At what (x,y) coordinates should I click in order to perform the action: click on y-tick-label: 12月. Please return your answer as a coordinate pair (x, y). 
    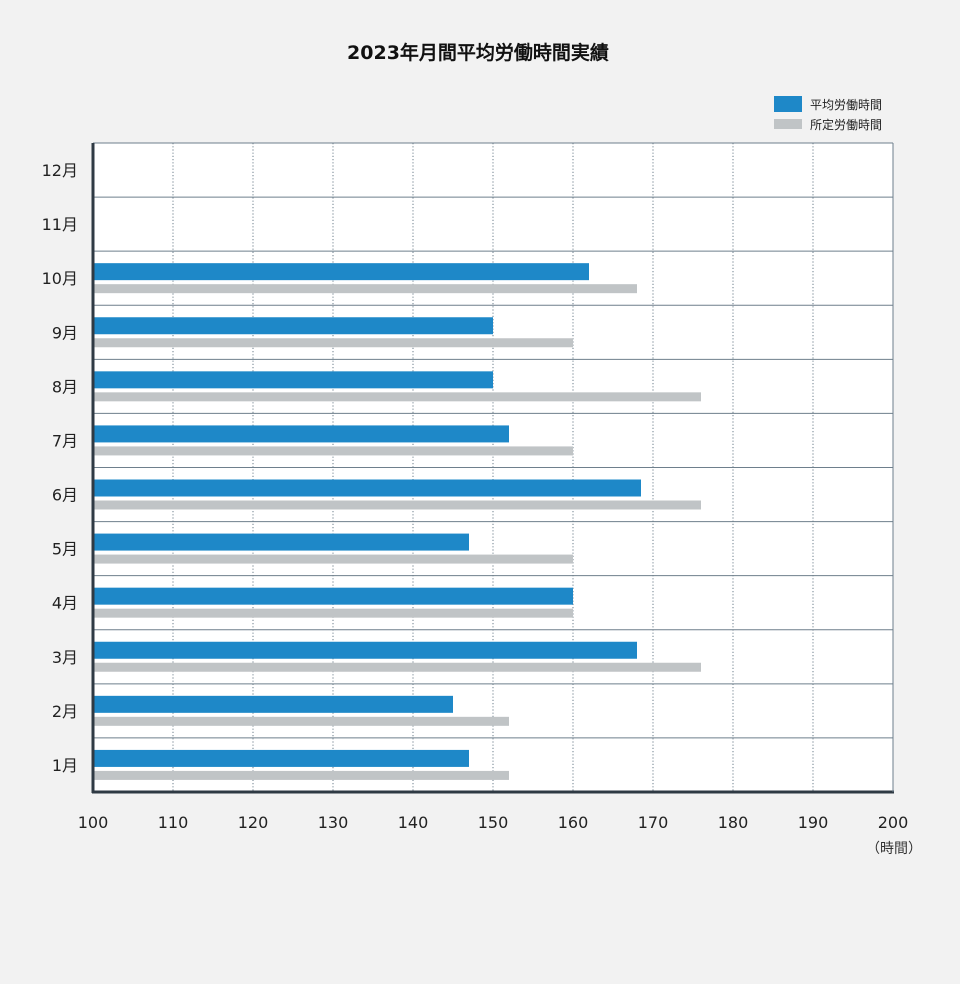
    Looking at the image, I should click on (60, 170).